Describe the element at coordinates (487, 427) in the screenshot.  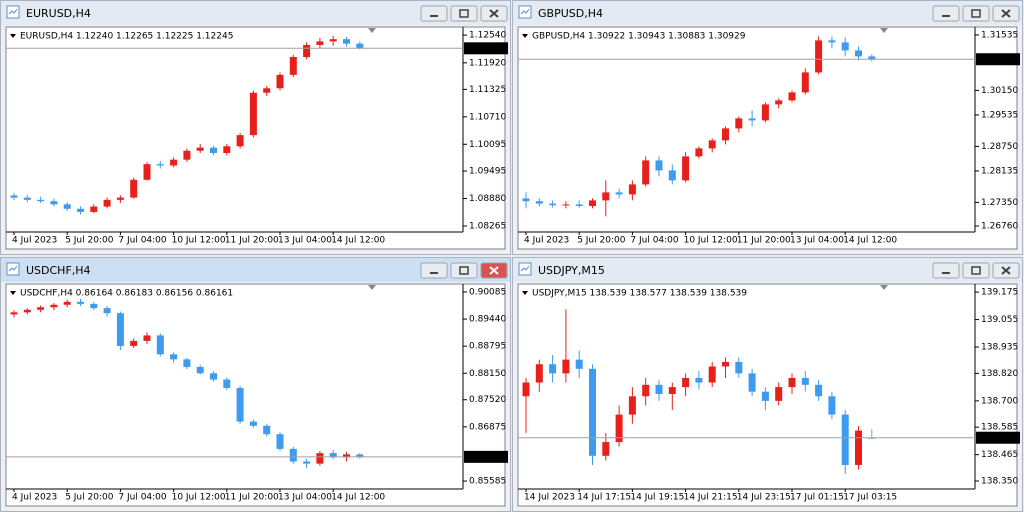
I see `y-tick-label: 0.86875` at that location.